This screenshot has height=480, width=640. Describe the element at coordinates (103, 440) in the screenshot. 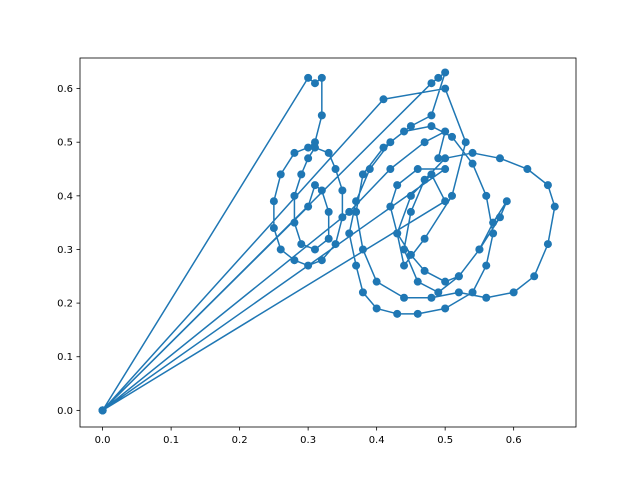

I see `x-tick-label: 0.0` at that location.